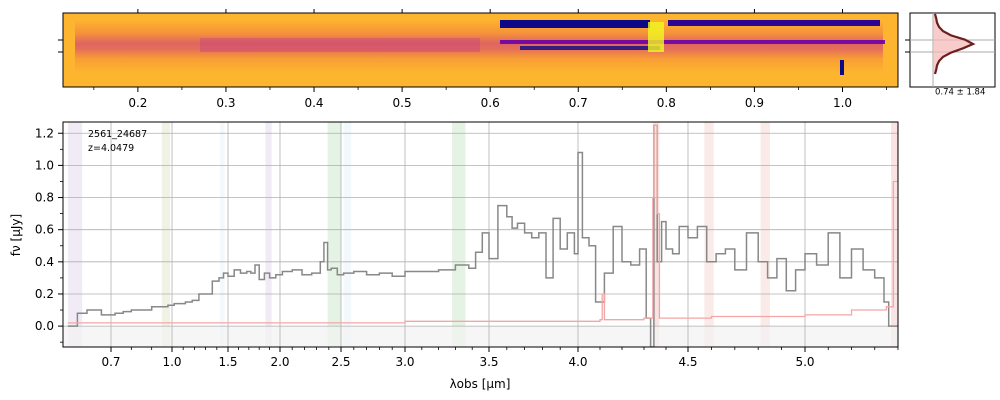 This screenshot has height=400, width=1000. What do you see at coordinates (842, 103) in the screenshot?
I see `hm-tick-label: 1.0` at bounding box center [842, 103].